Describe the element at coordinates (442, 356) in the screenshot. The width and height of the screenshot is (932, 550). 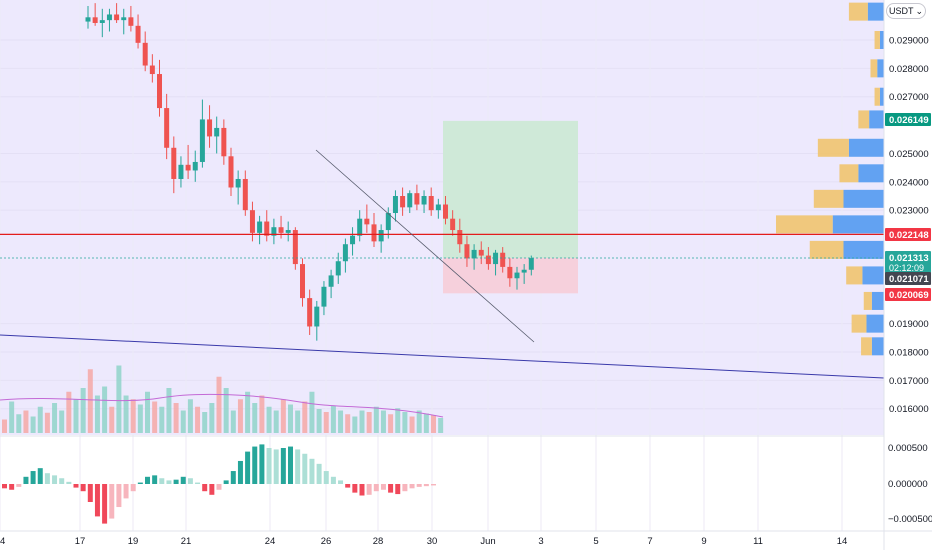
I see `support-trend-line` at that location.